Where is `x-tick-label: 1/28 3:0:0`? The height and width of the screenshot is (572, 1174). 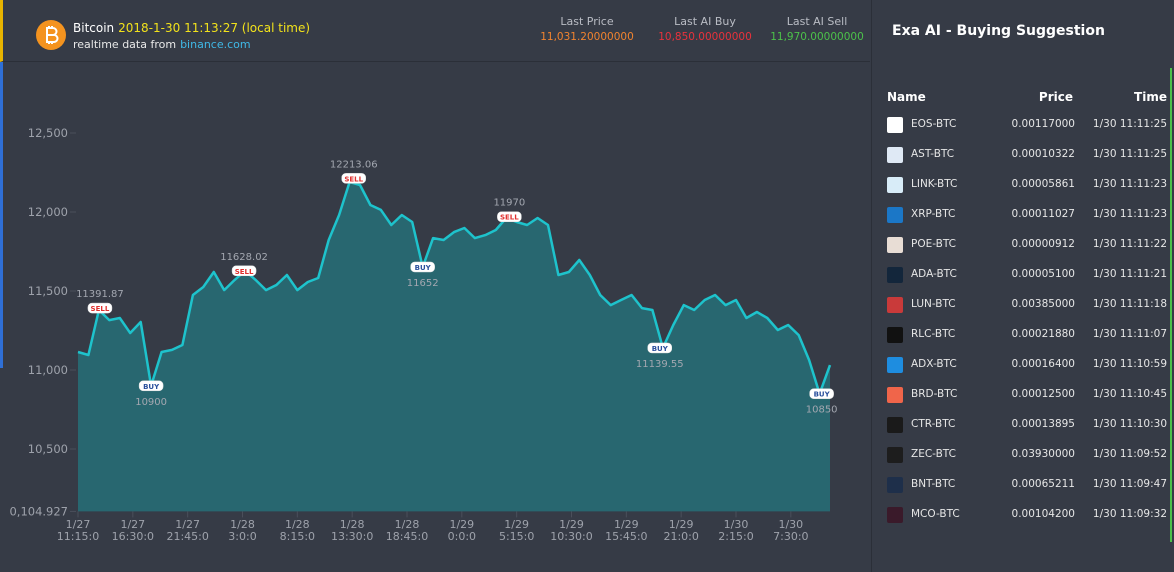 x-tick-label: 1/28 3:0:0 is located at coordinates (242, 530).